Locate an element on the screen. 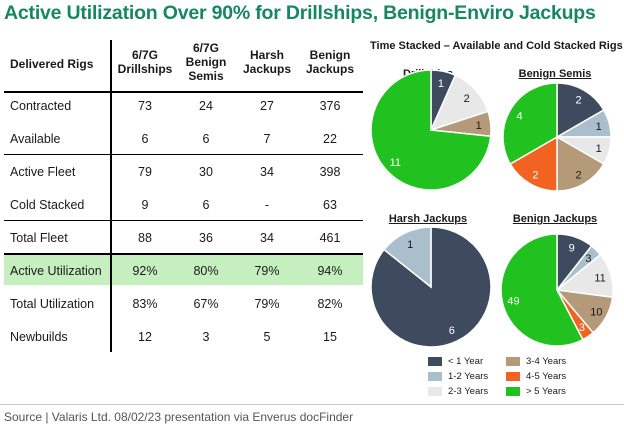  table-cell: 27 is located at coordinates (267, 106).